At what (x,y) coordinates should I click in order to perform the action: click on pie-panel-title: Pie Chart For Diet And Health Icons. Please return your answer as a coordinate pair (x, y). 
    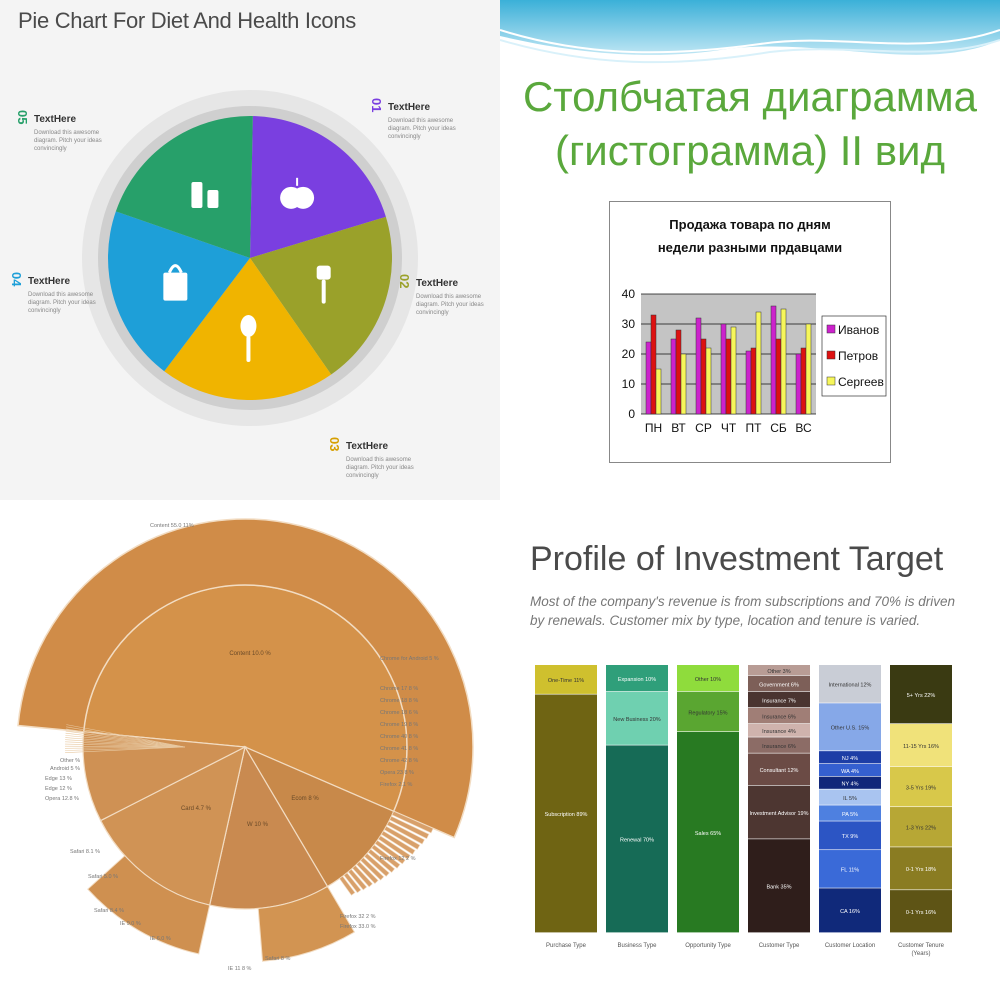
    Looking at the image, I should click on (187, 20).